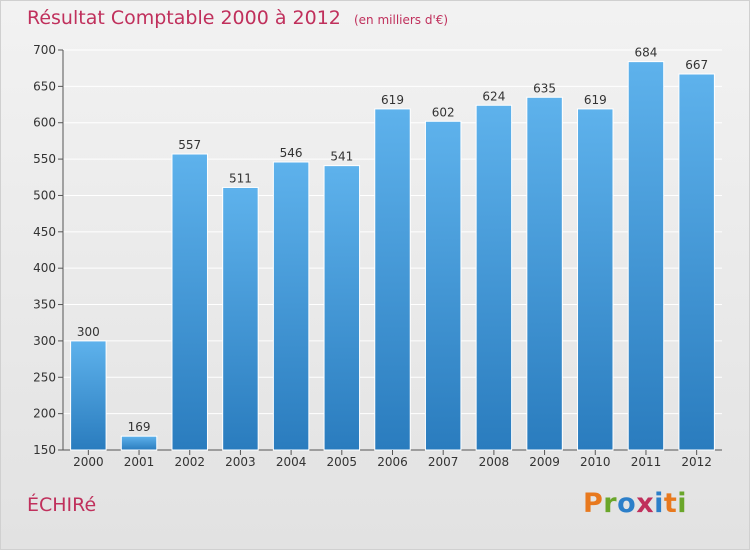  Describe the element at coordinates (610, 503) in the screenshot. I see `logo-letter: r` at that location.